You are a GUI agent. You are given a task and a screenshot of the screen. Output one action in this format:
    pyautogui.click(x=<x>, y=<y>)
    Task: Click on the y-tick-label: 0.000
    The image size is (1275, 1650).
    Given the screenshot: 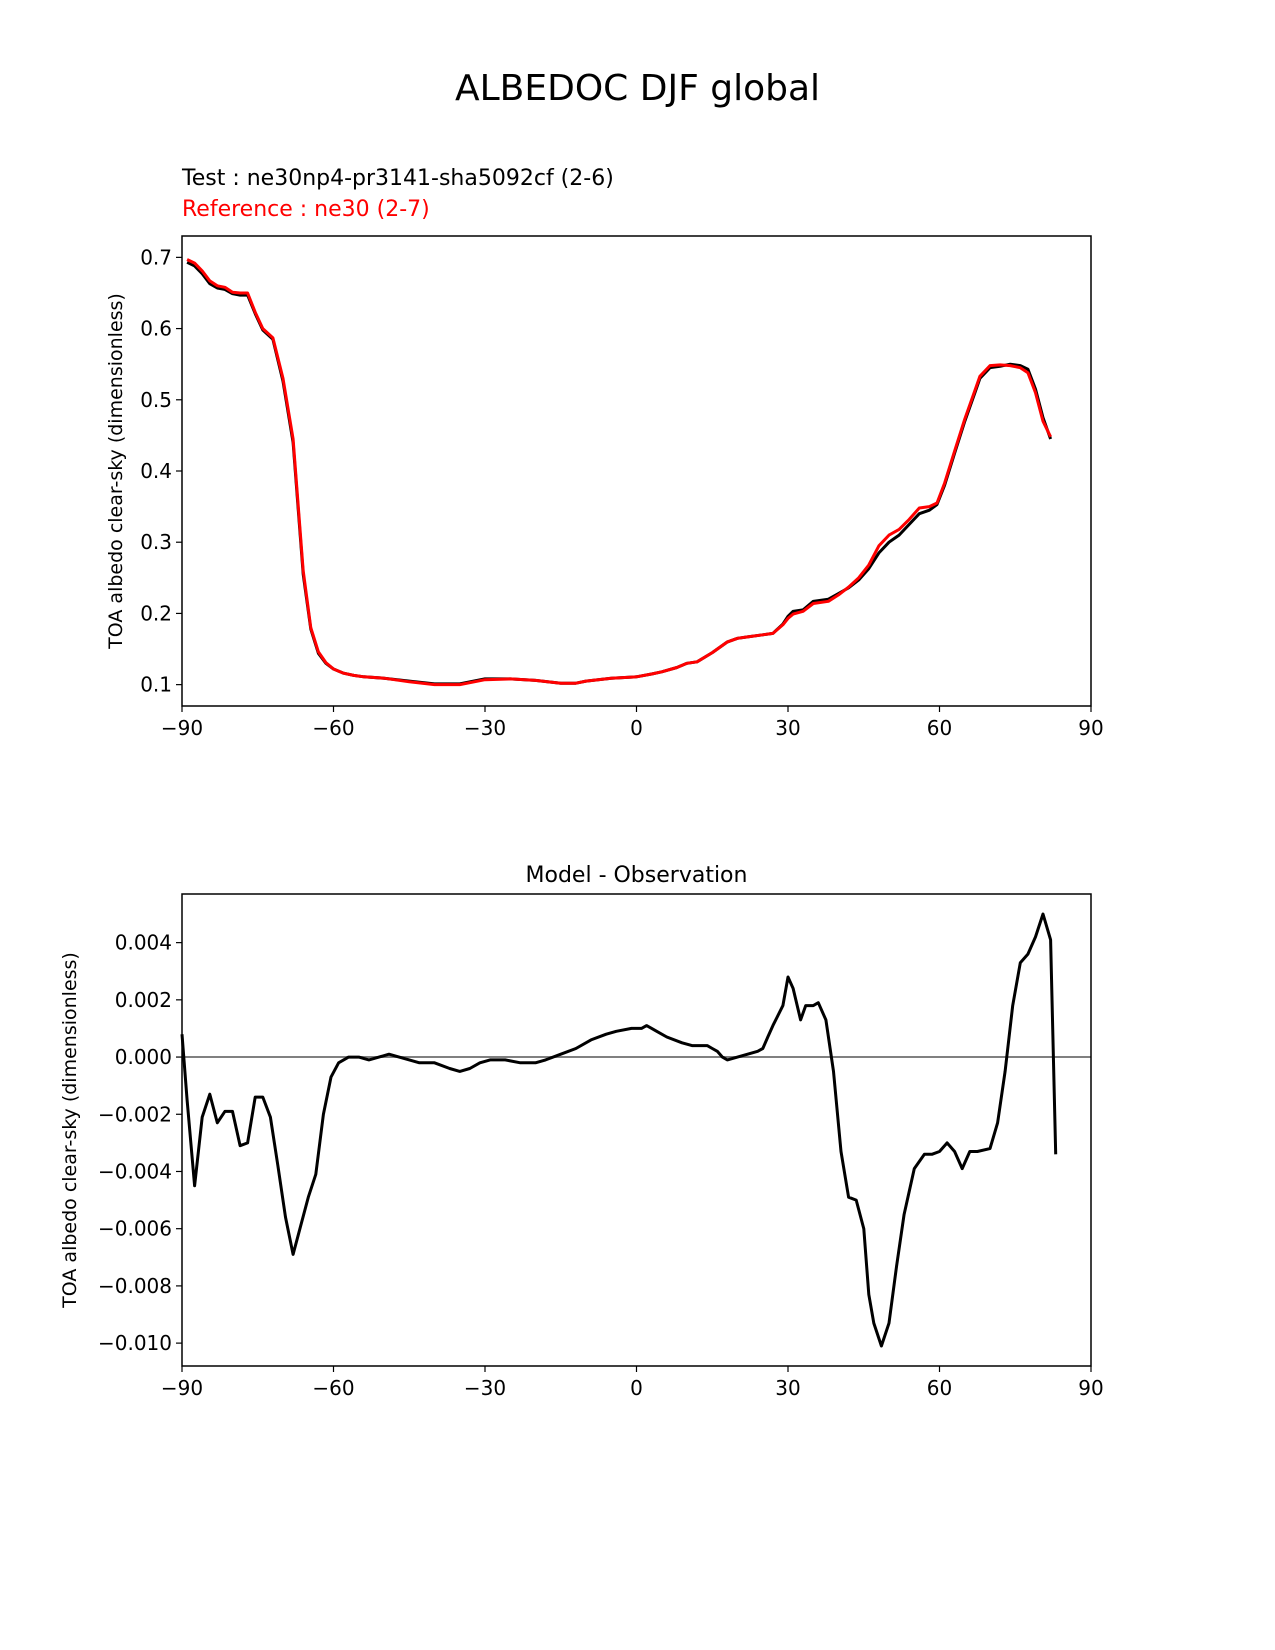 What is the action you would take?
    pyautogui.click(x=143, y=1057)
    